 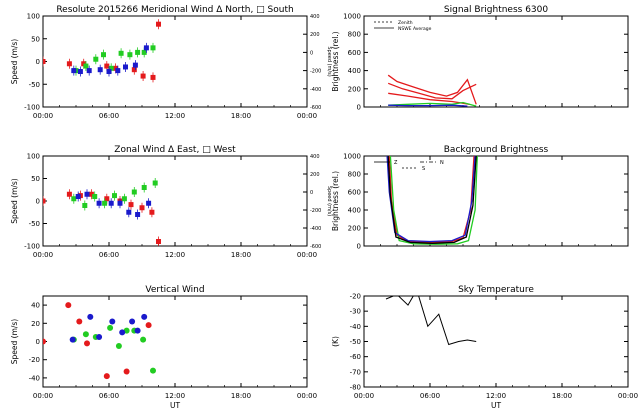 I want to click on zonal-x-tick-label: 06:00, so click(x=109, y=255).